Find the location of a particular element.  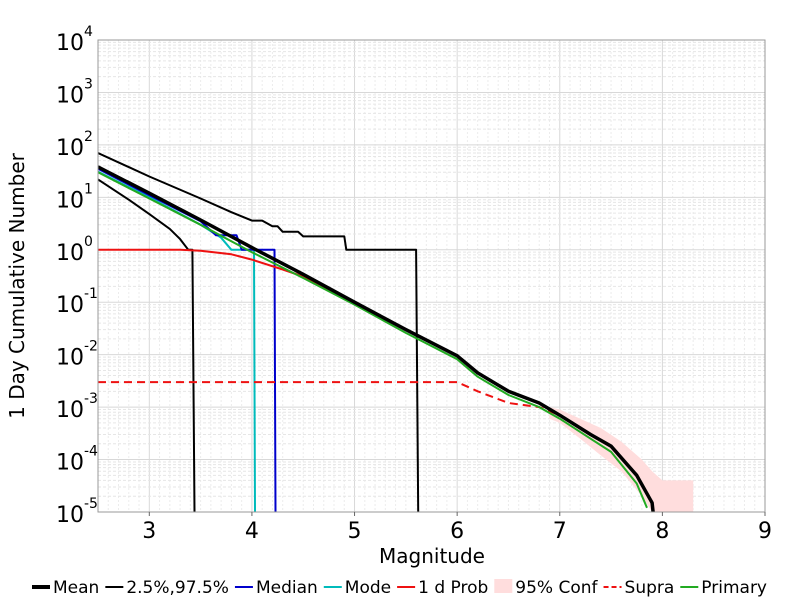

legend-label: Mode is located at coordinates (368, 588).